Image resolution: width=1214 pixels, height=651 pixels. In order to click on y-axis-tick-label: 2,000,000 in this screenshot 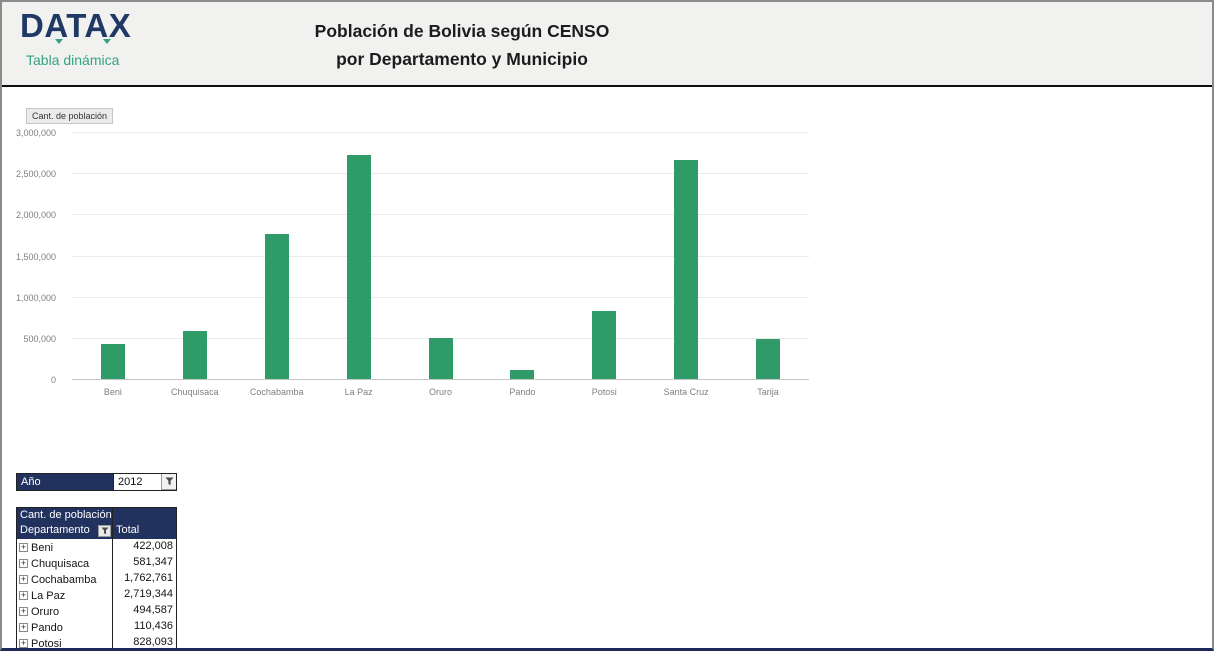, I will do `click(35, 215)`.